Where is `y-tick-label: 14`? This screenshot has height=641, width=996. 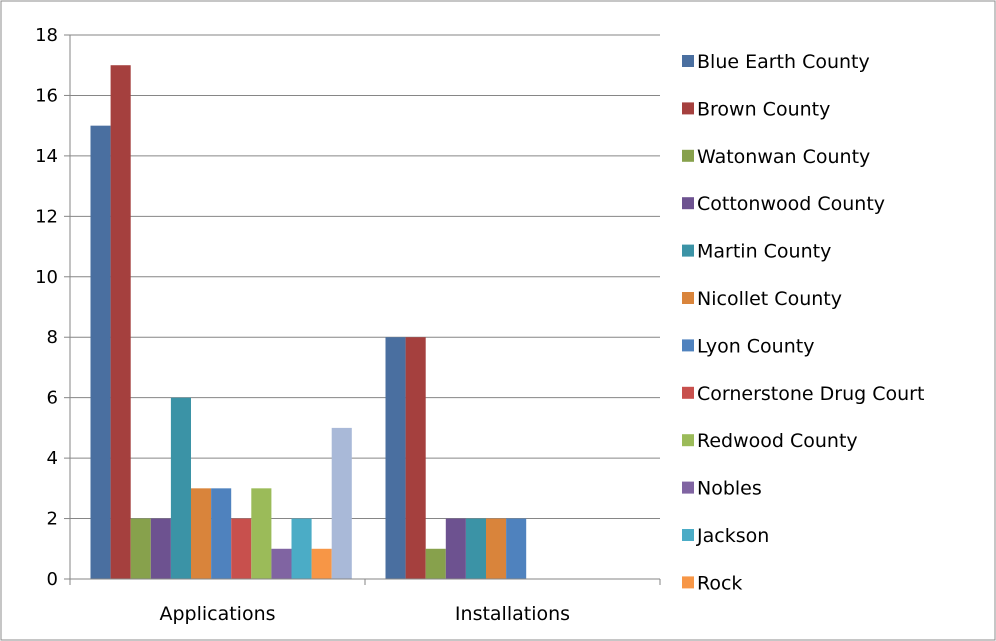 y-tick-label: 14 is located at coordinates (46, 156).